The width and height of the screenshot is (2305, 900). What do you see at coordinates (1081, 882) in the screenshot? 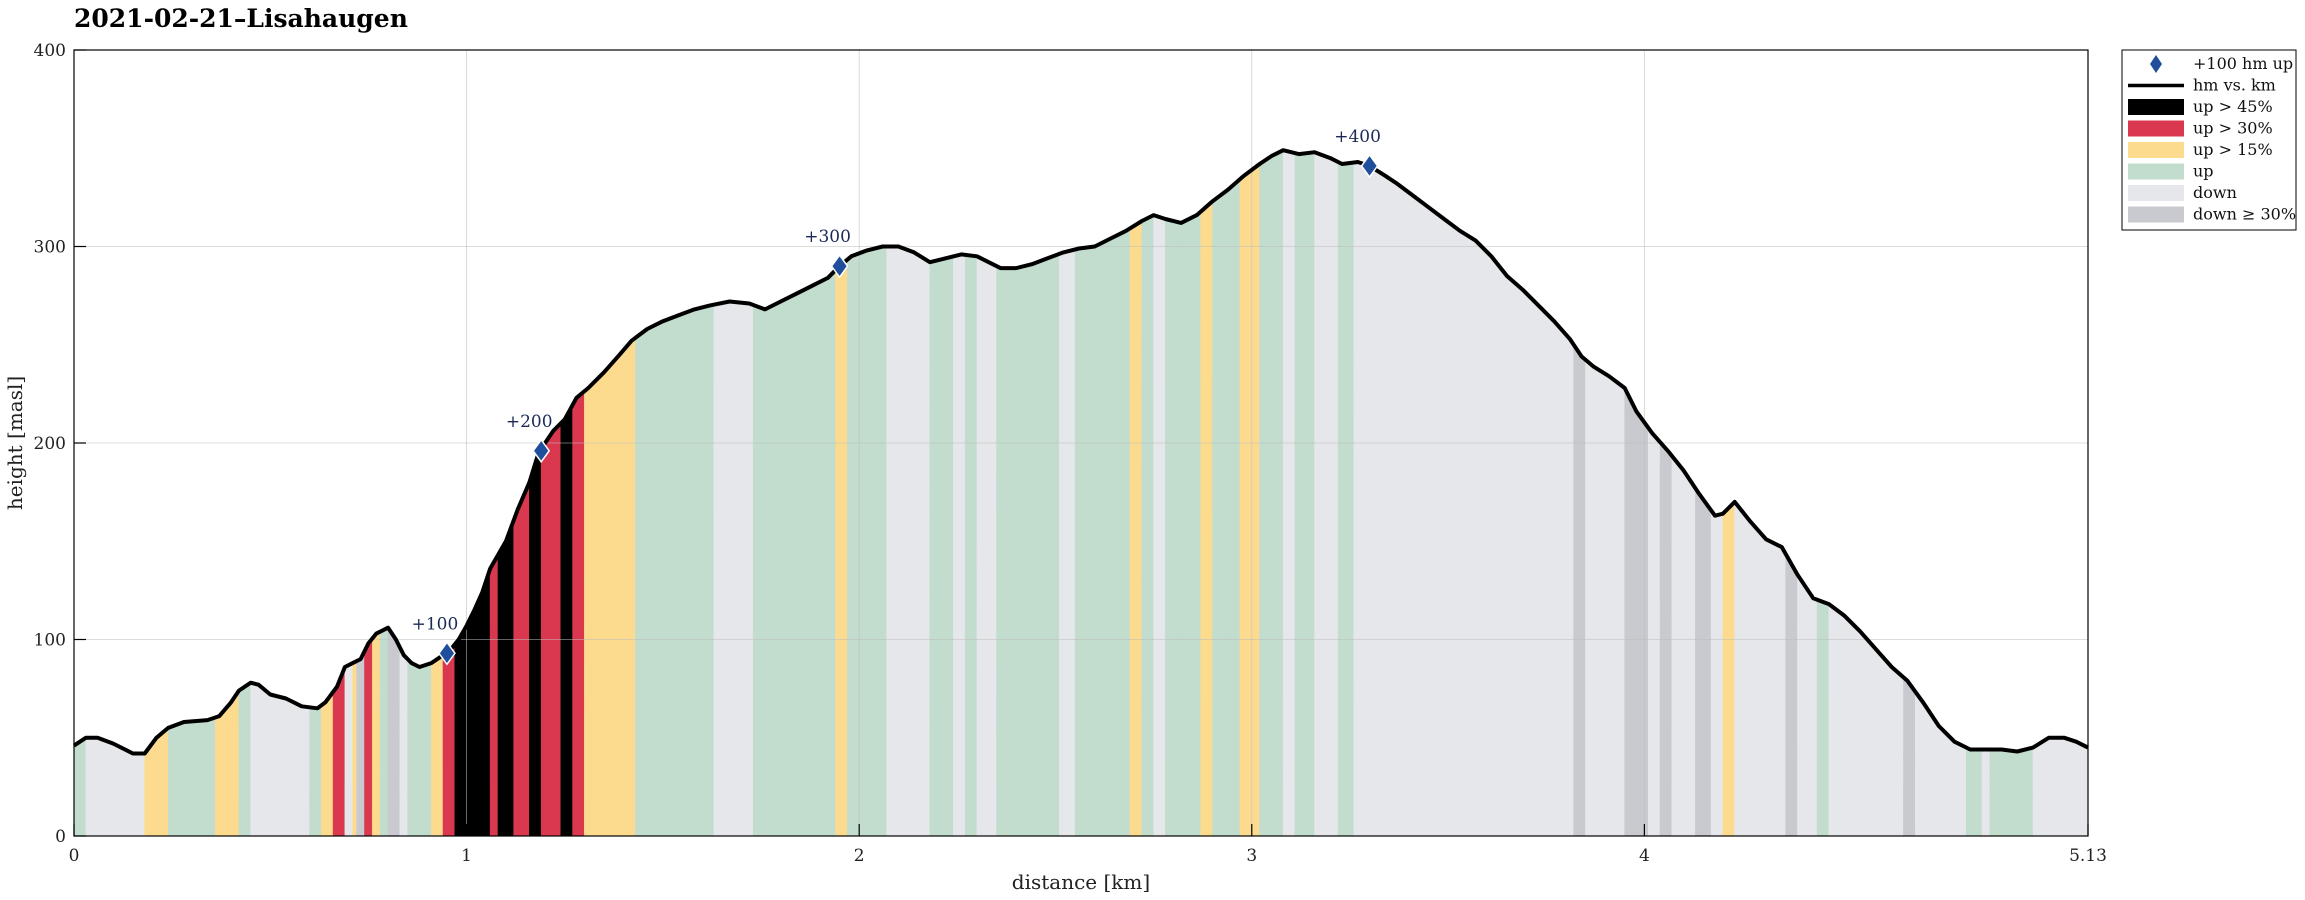
I see `x-axis-label: distance [km]` at bounding box center [1081, 882].